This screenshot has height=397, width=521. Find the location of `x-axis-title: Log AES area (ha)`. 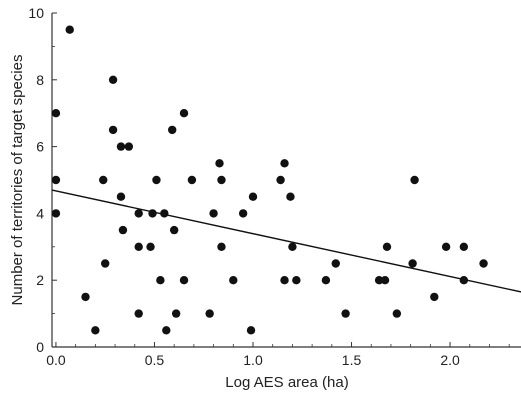

x-axis-title: Log AES area (ha) is located at coordinates (286, 382).